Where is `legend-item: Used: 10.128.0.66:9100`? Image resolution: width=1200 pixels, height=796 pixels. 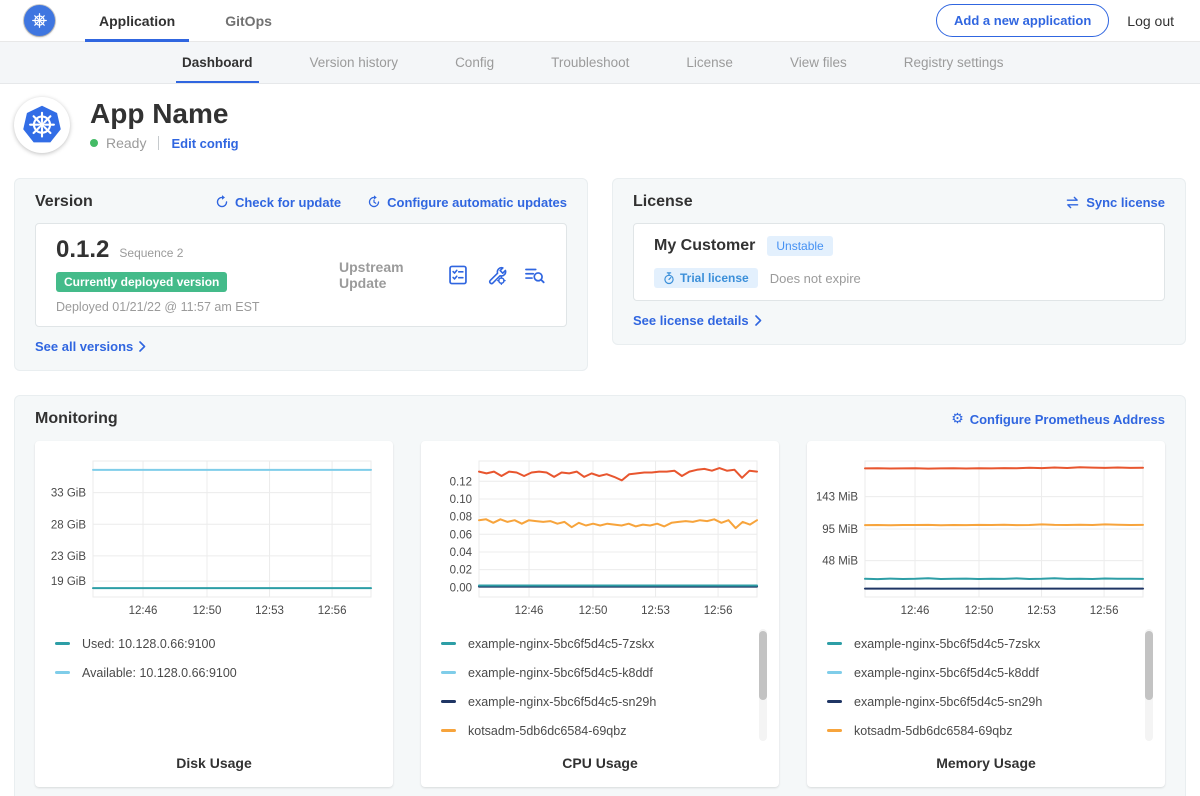
legend-item: Used: 10.128.0.66:9100 is located at coordinates (210, 643).